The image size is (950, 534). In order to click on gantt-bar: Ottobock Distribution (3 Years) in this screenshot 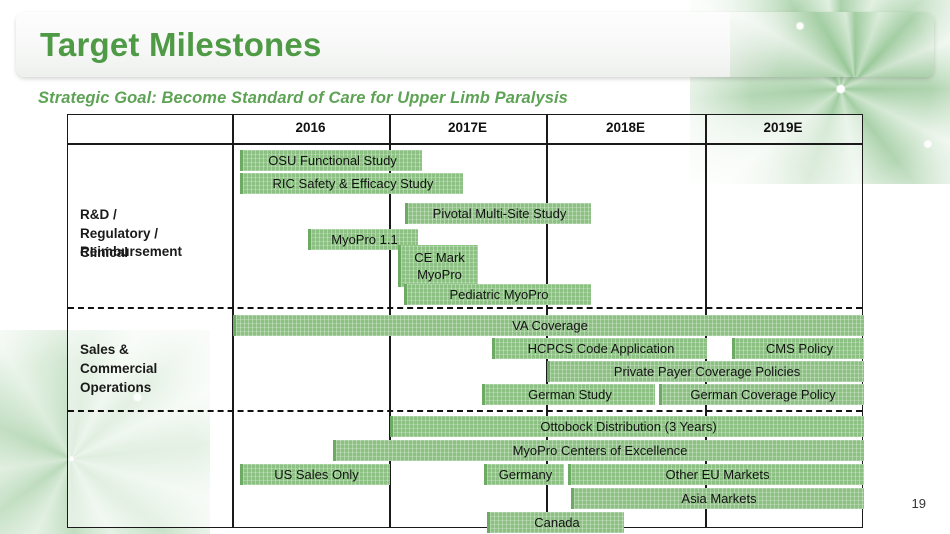, I will do `click(627, 426)`.